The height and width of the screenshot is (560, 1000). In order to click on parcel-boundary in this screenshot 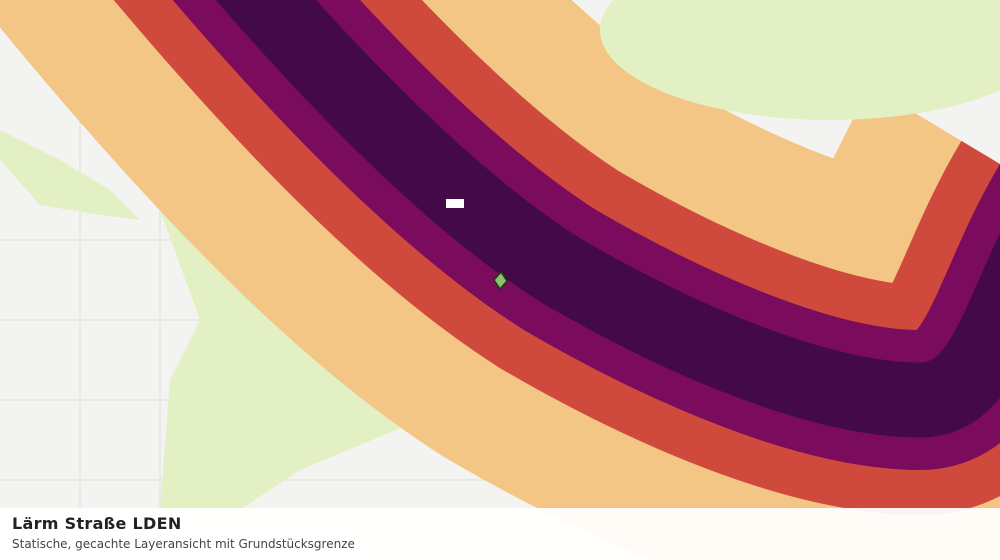, I will do `click(500, 280)`.